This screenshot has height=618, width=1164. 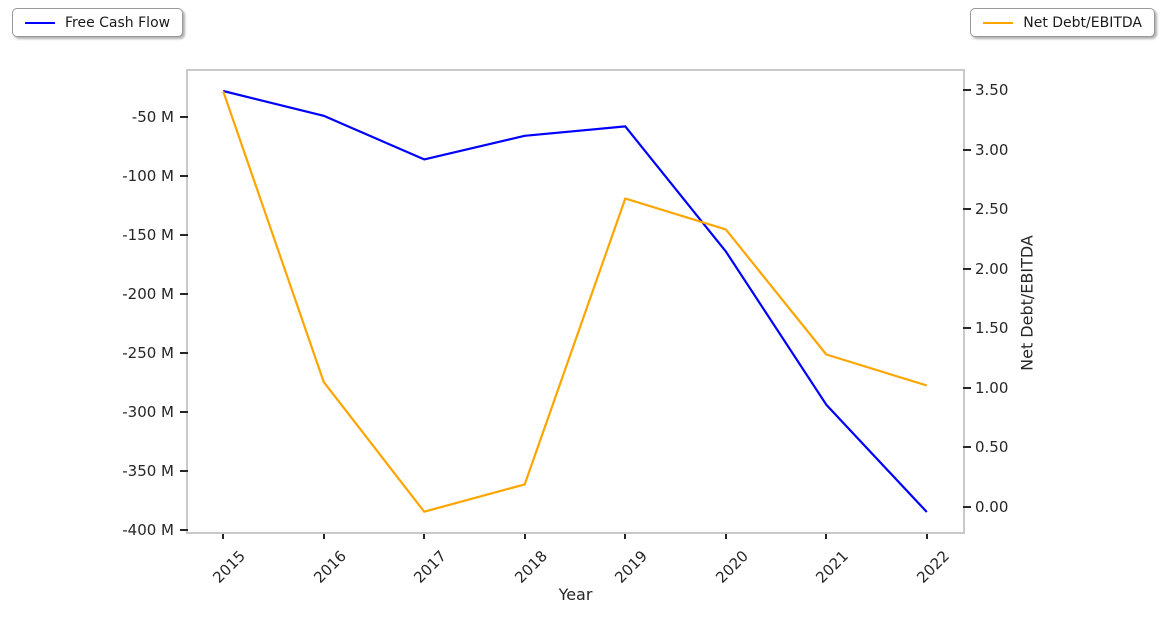 I want to click on y-tick-label-left: -250 M, so click(x=148, y=352).